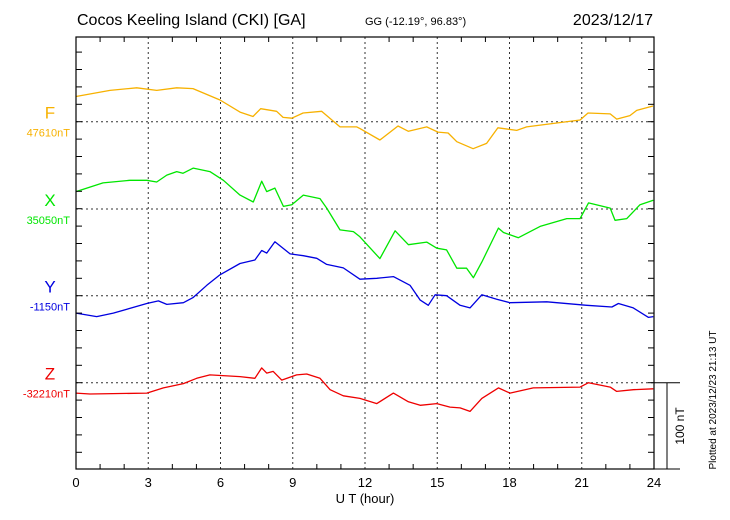 Image resolution: width=730 pixels, height=520 pixels. I want to click on component-name-x: X, so click(49, 200).